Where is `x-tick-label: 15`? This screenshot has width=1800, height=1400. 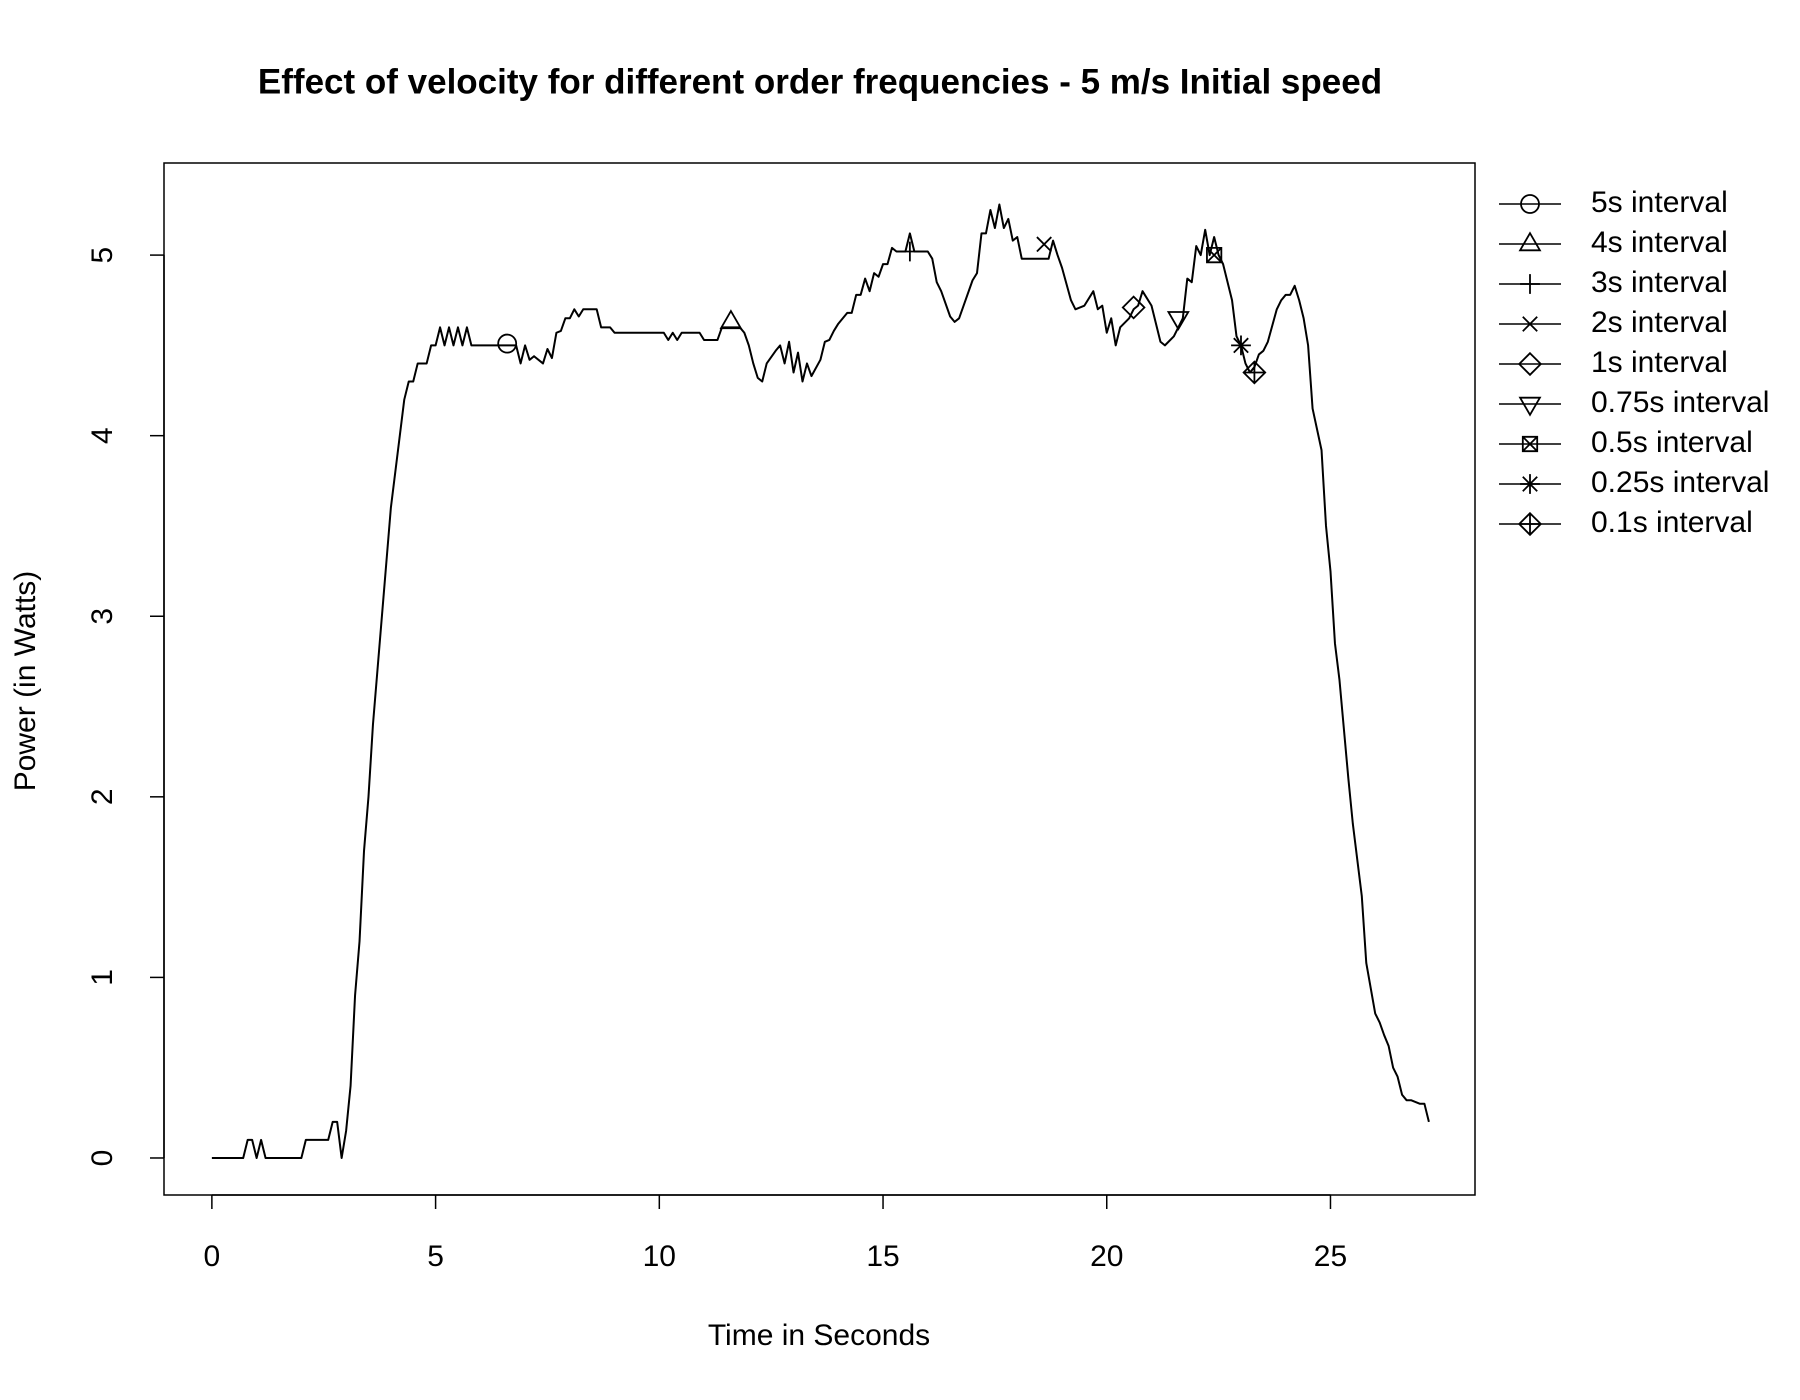 x-tick-label: 15 is located at coordinates (882, 1256).